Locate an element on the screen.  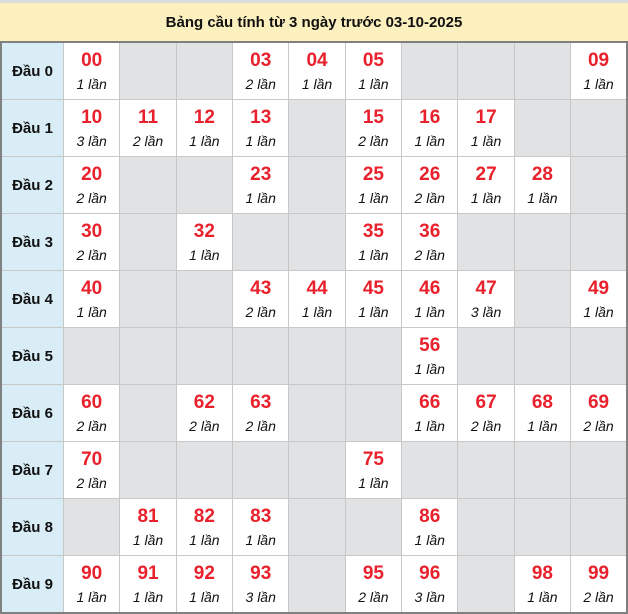
lotto-number: 98 is located at coordinates (542, 573).